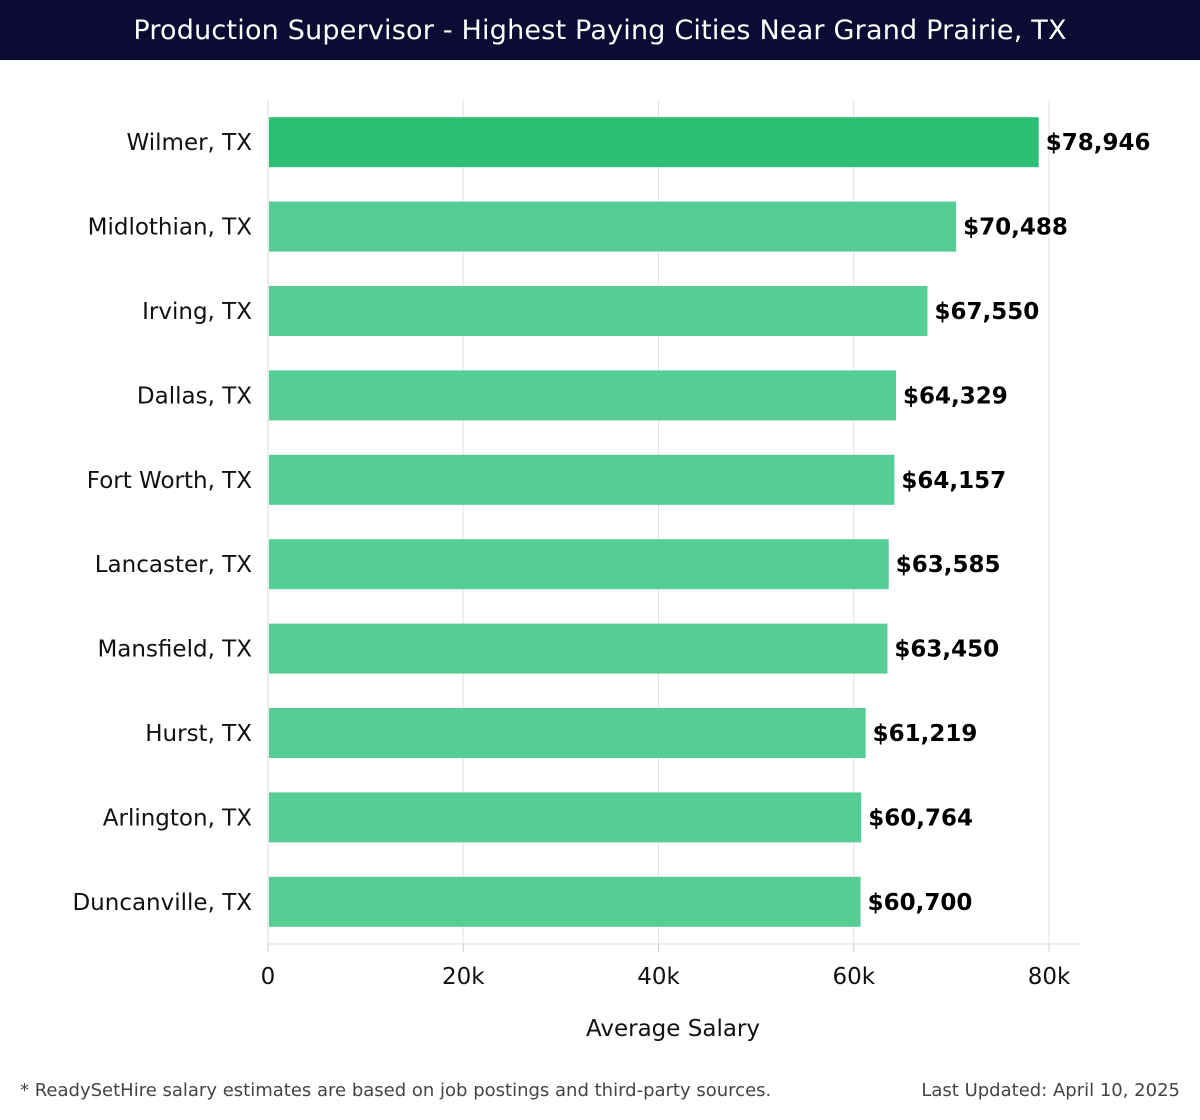 The width and height of the screenshot is (1200, 1120). What do you see at coordinates (920, 818) in the screenshot?
I see `value-label: $60,764` at bounding box center [920, 818].